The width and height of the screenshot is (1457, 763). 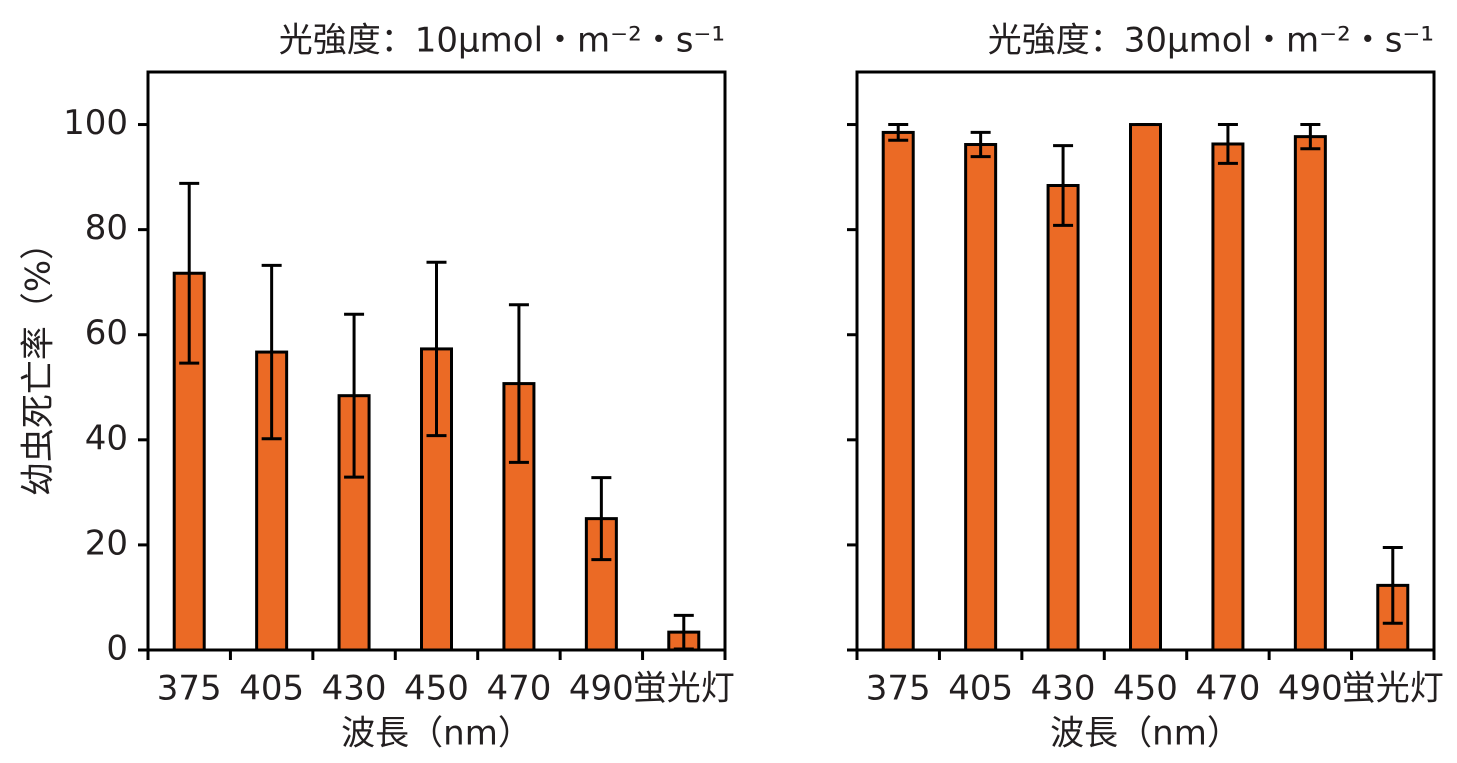 What do you see at coordinates (117, 649) in the screenshot?
I see `y-tick-label: 0` at bounding box center [117, 649].